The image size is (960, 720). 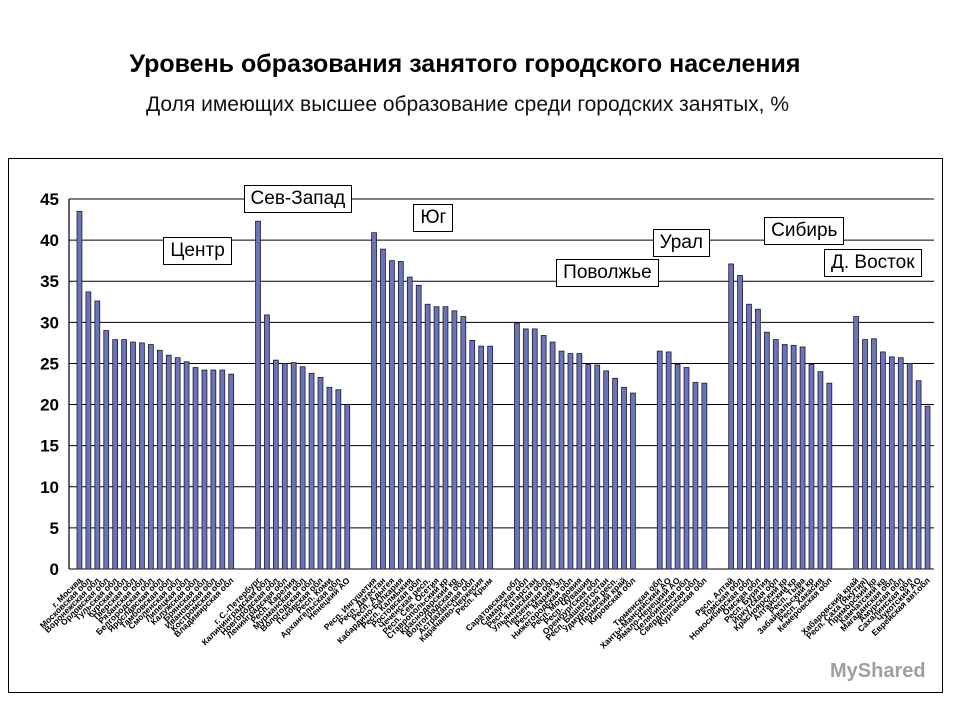 I want to click on y-tick-label: 20, so click(x=49, y=405).